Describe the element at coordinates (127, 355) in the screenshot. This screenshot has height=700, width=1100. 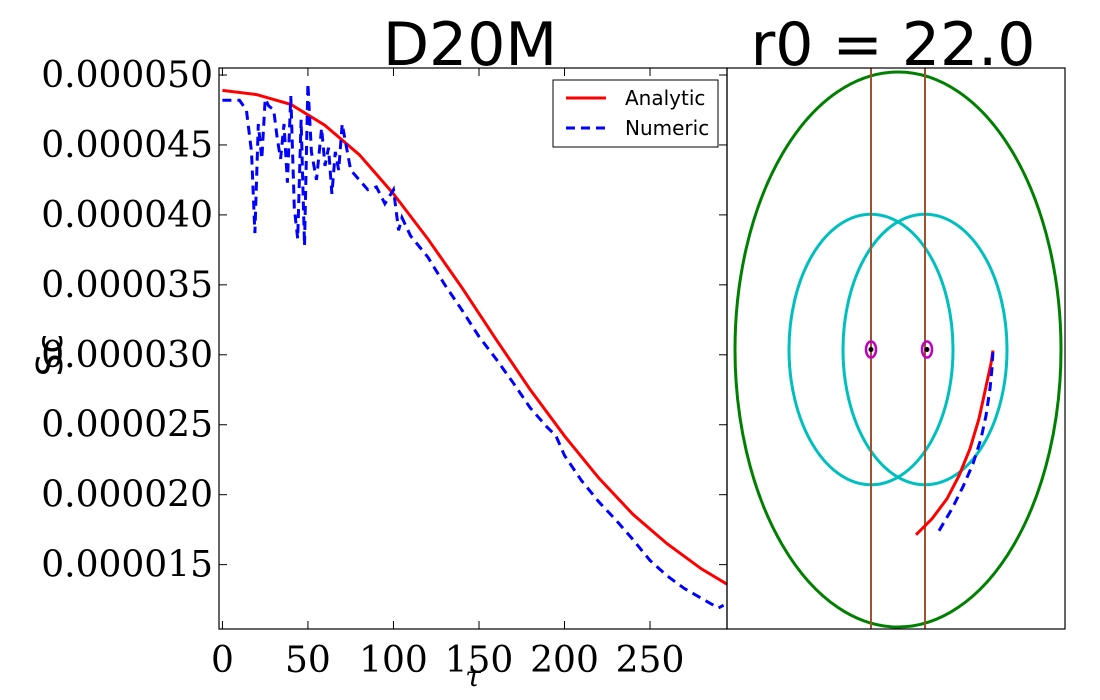
I see `y-tick-label: 0.000030` at that location.